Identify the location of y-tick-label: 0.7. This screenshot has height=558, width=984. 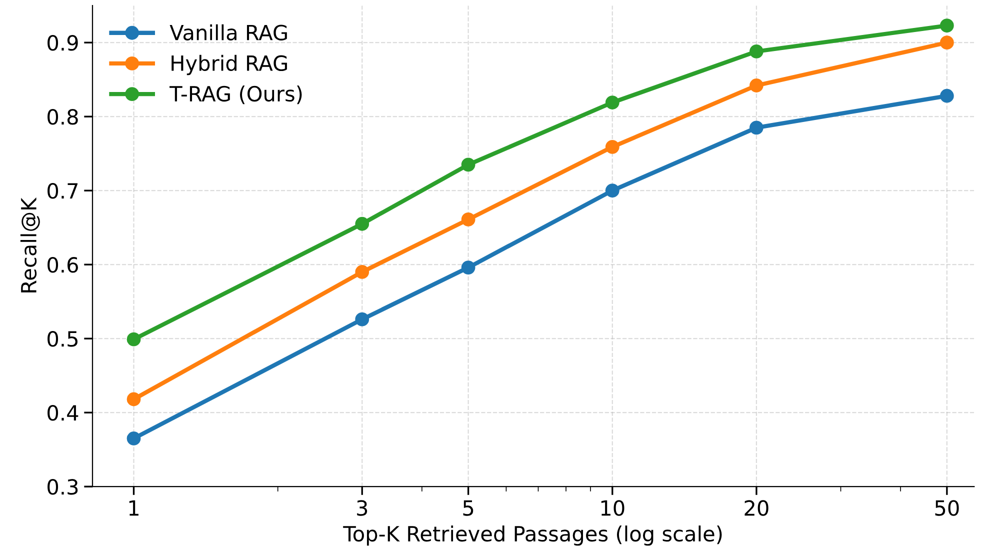
(63, 191).